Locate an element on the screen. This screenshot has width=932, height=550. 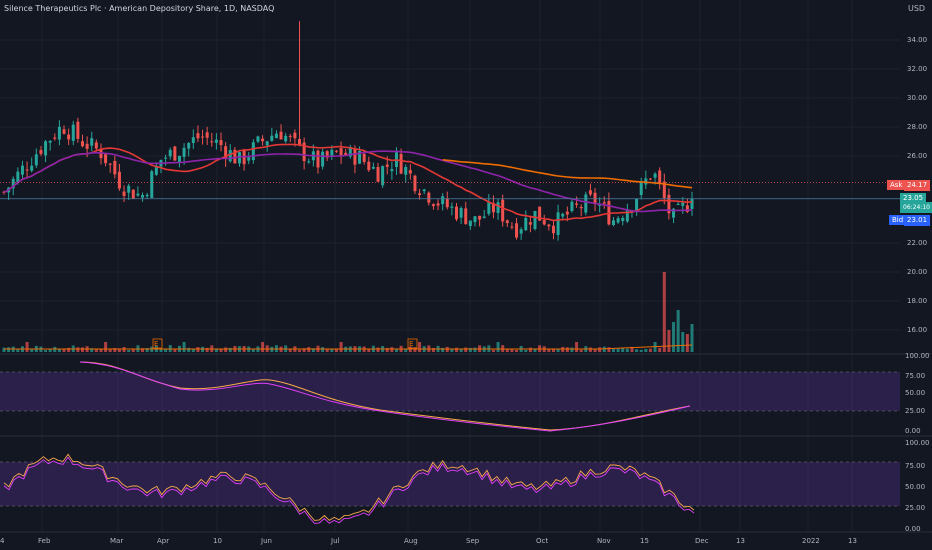
rsi-axis-label: 100.00 is located at coordinates (917, 356).